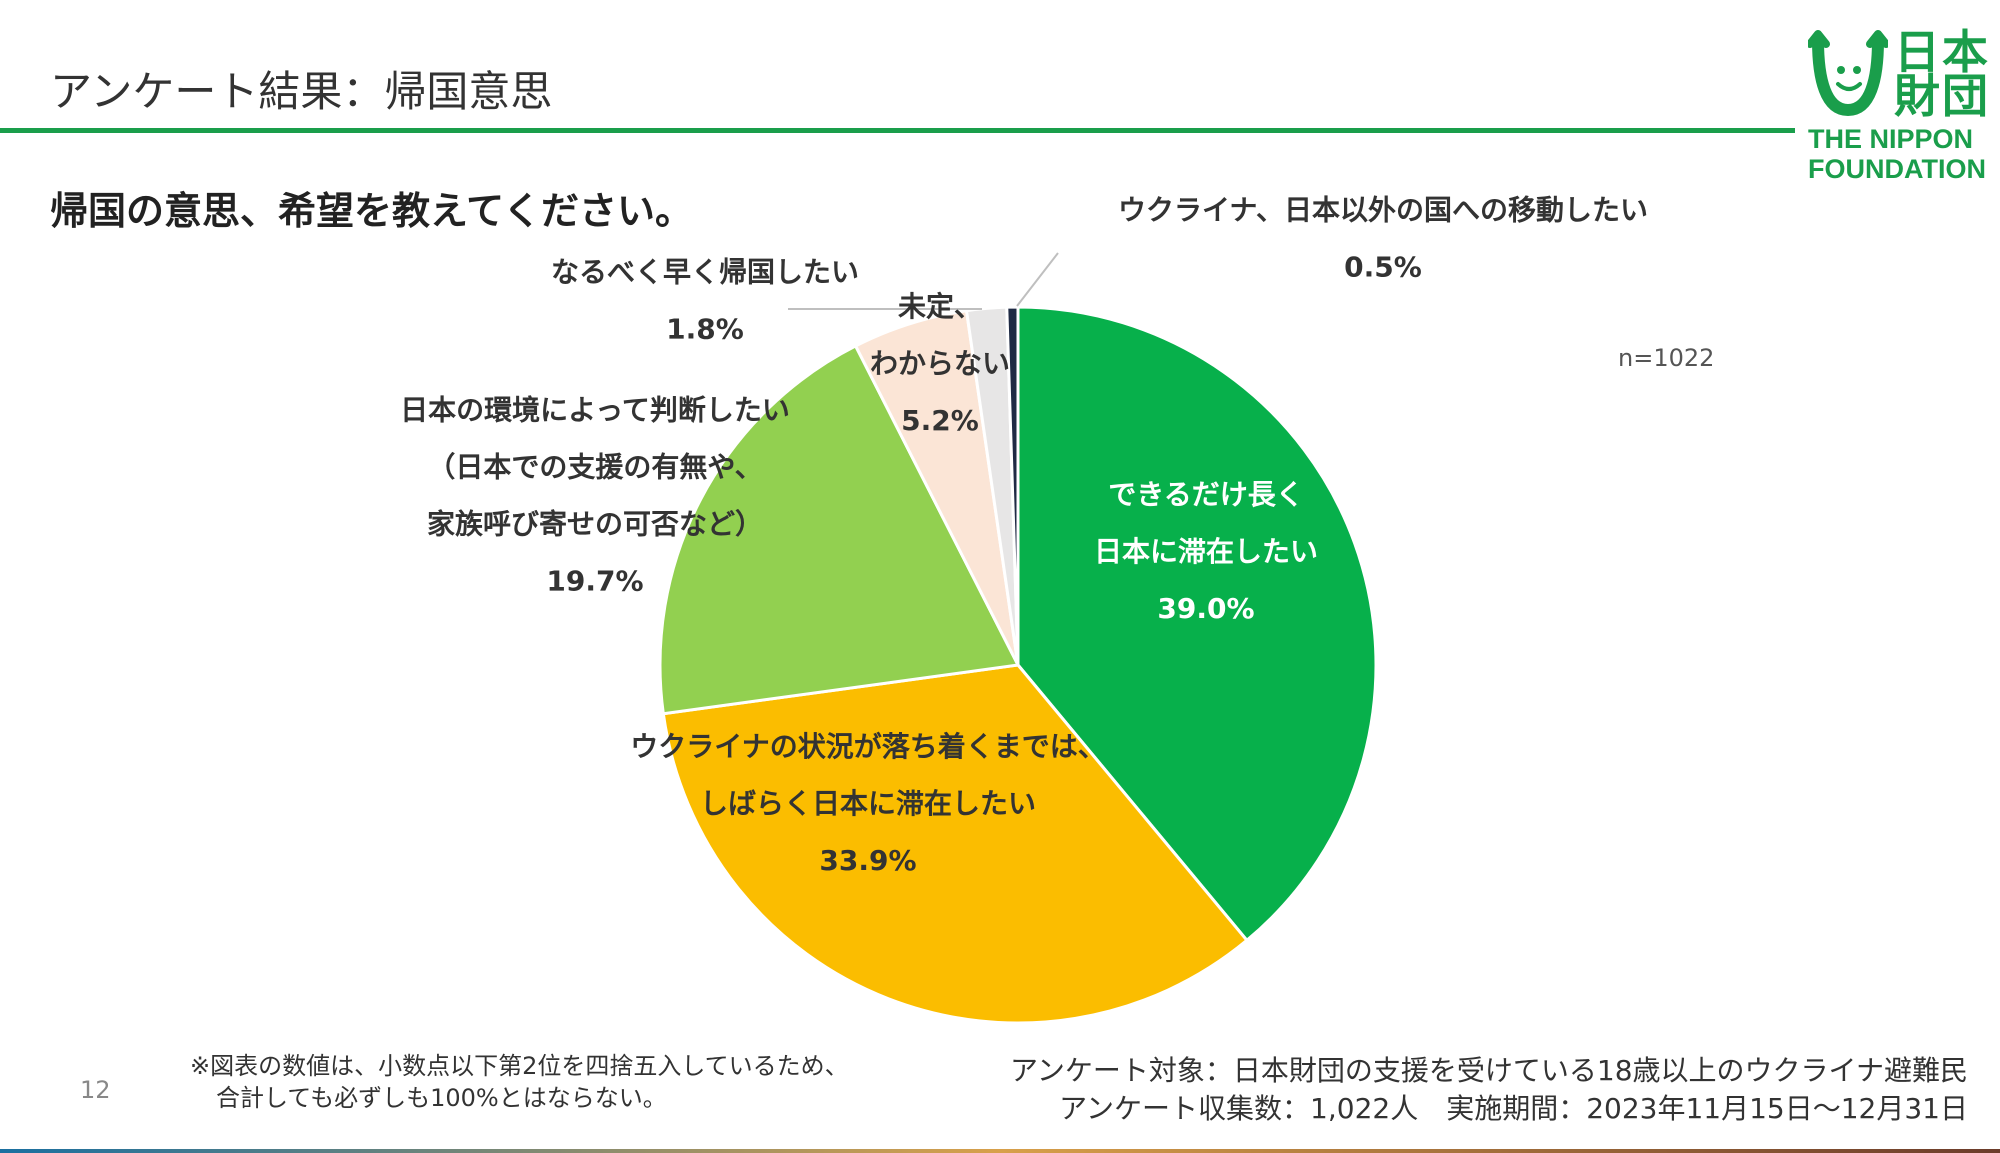 The height and width of the screenshot is (1153, 2000). I want to click on survey-count-period: アンケート収集数：1,022人 実施期間：2023年11月15日～12月31日, so click(1513, 1108).